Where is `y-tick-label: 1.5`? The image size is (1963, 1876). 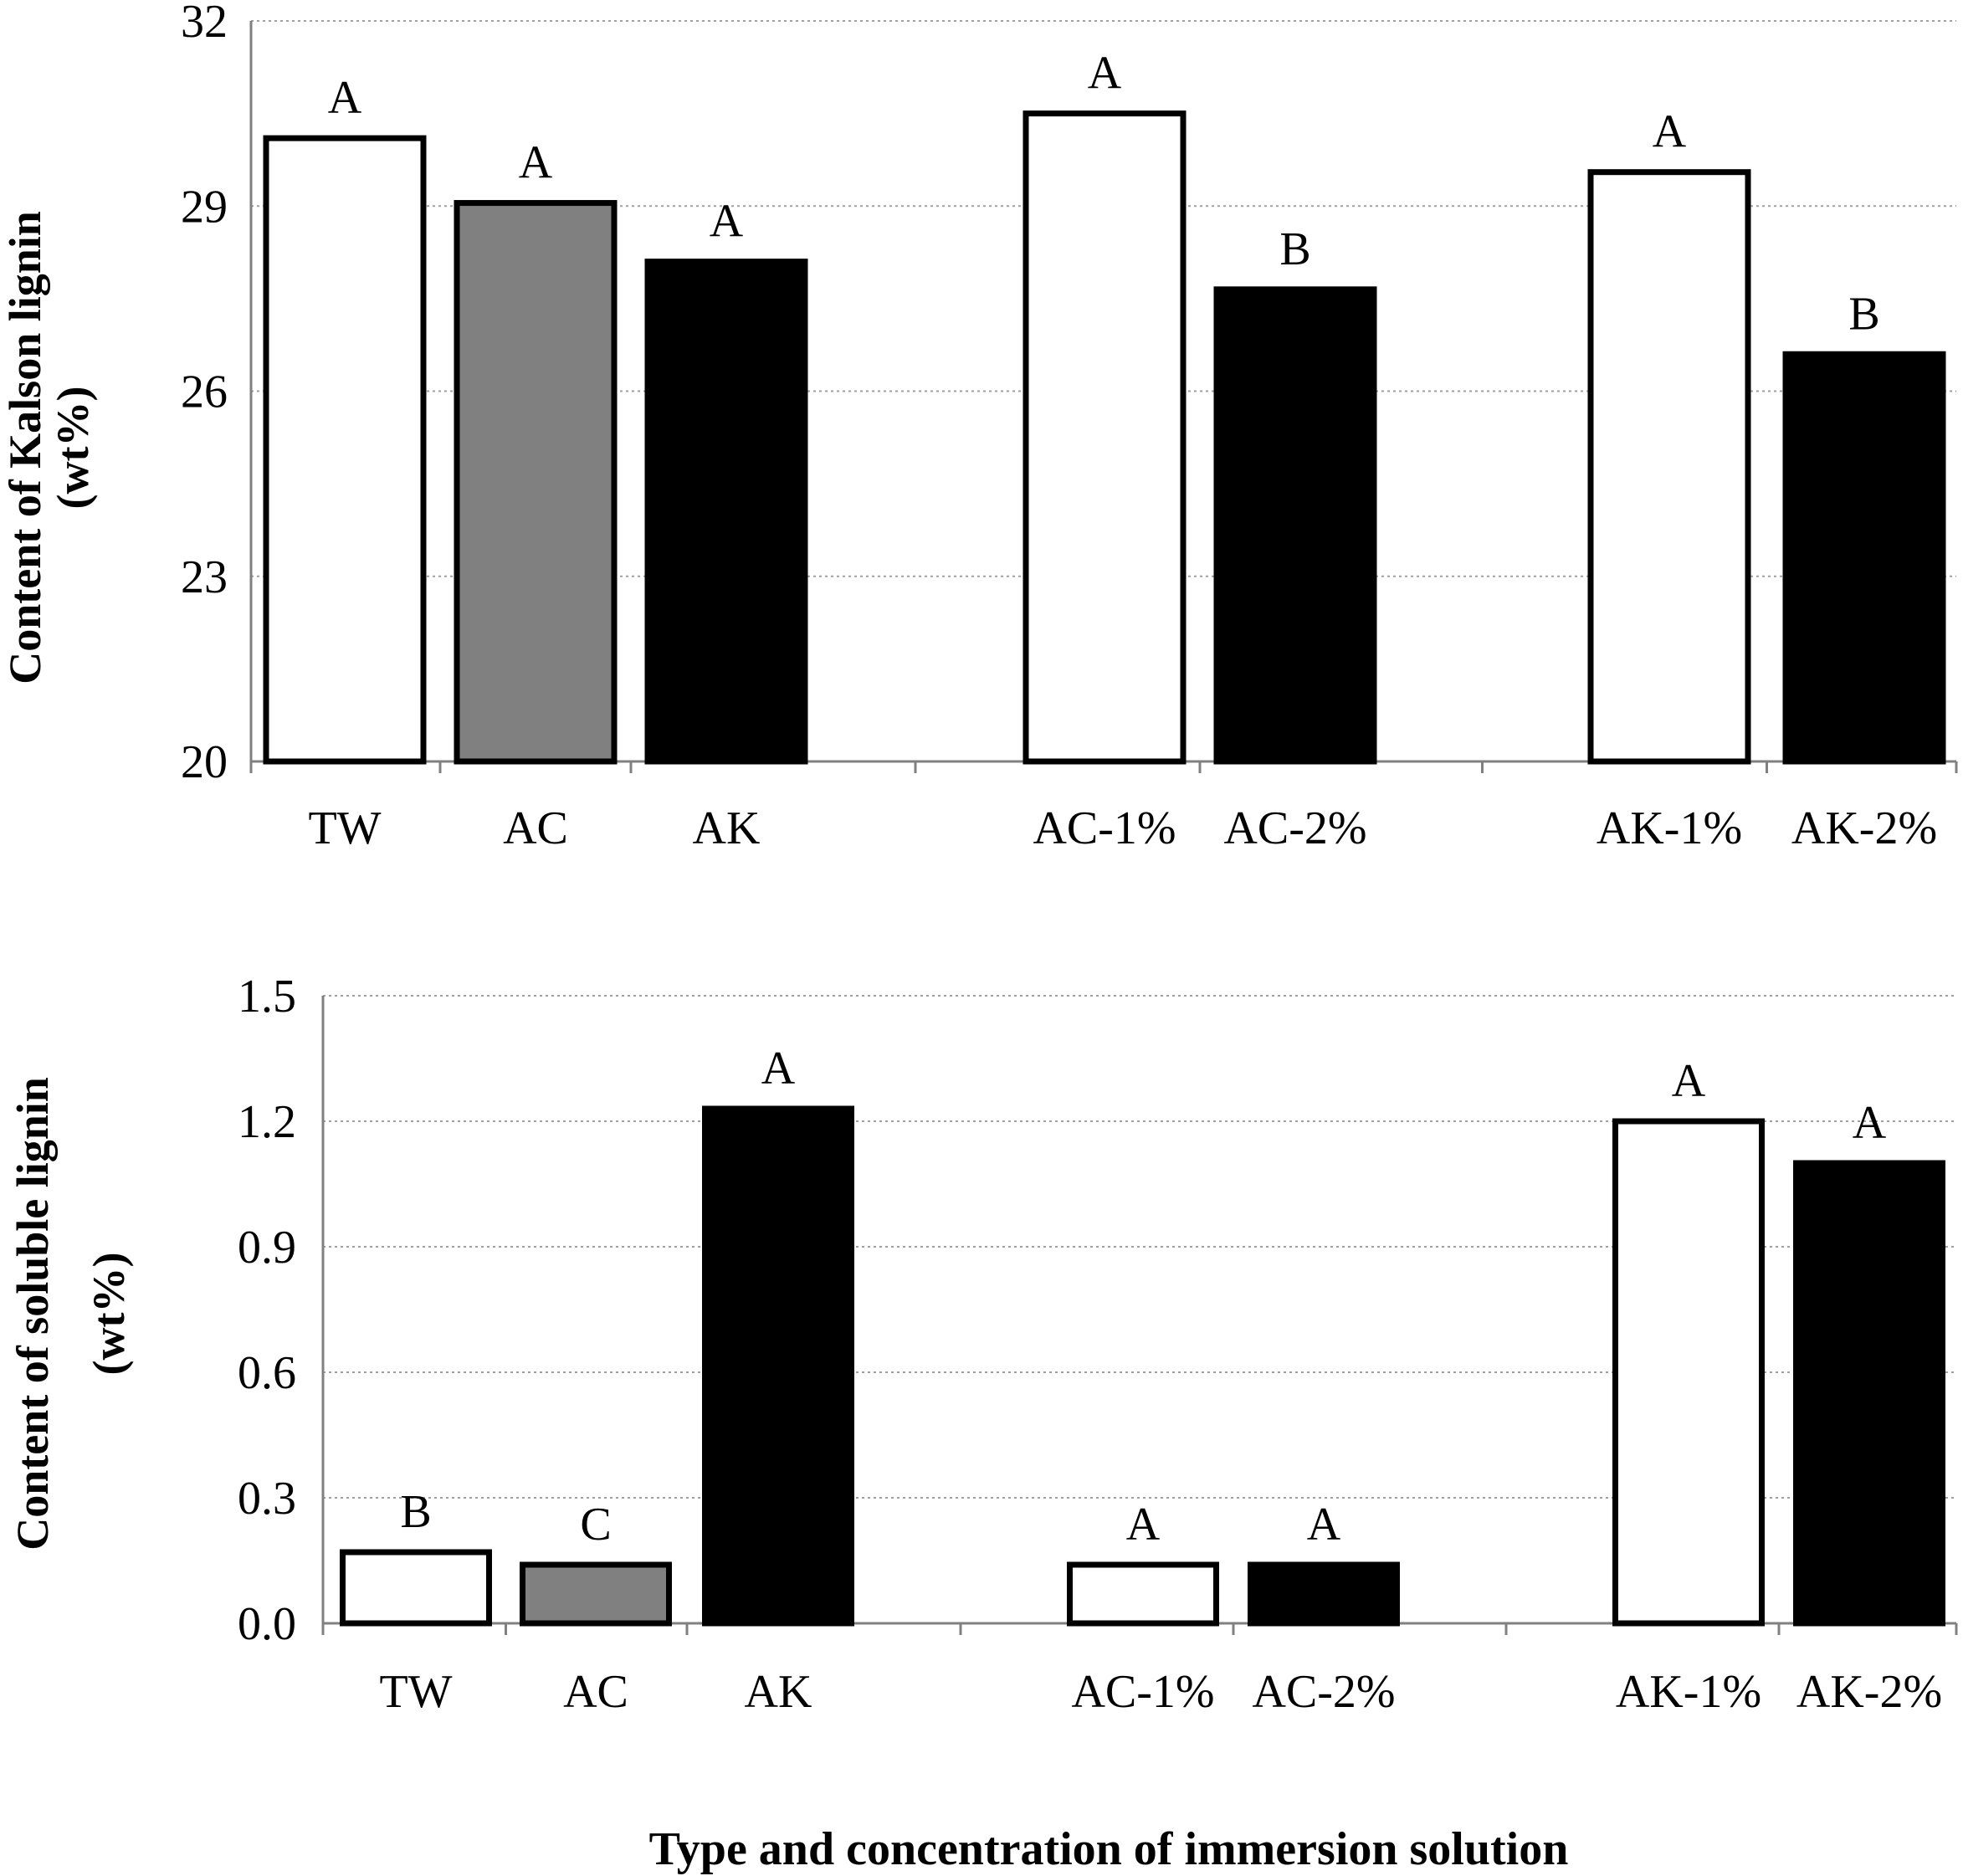
y-tick-label: 1.5 is located at coordinates (267, 997).